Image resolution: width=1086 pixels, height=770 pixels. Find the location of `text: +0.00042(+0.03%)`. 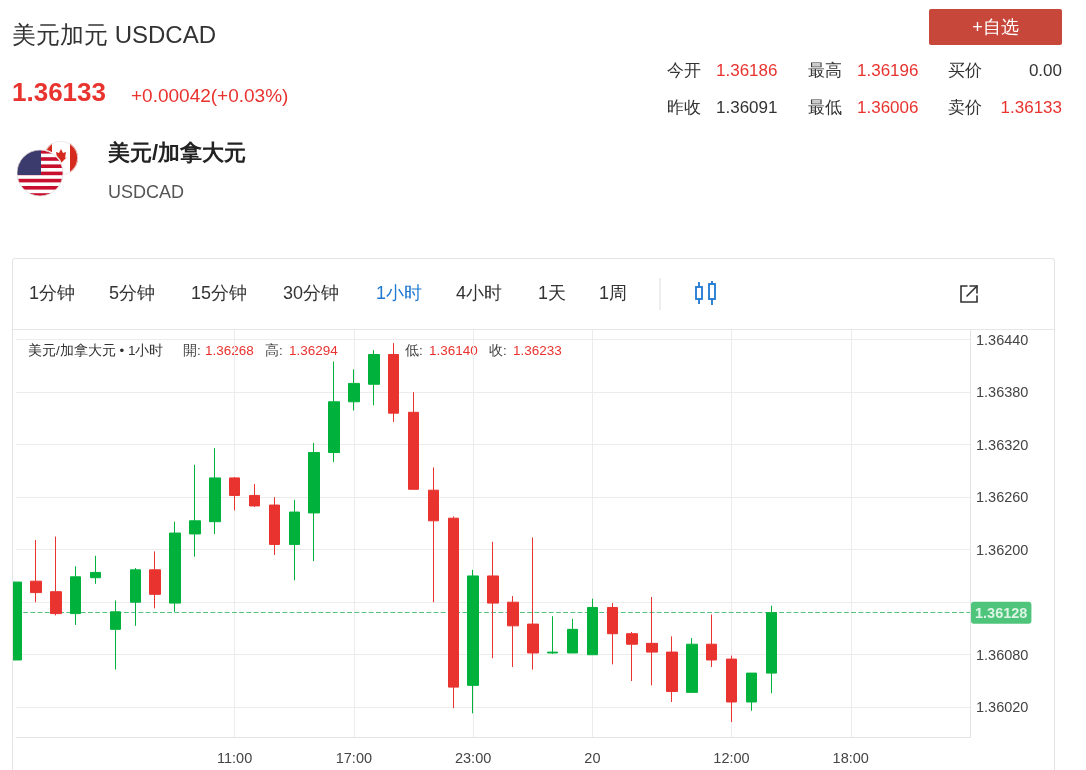

text: +0.00042(+0.03%) is located at coordinates (210, 96).